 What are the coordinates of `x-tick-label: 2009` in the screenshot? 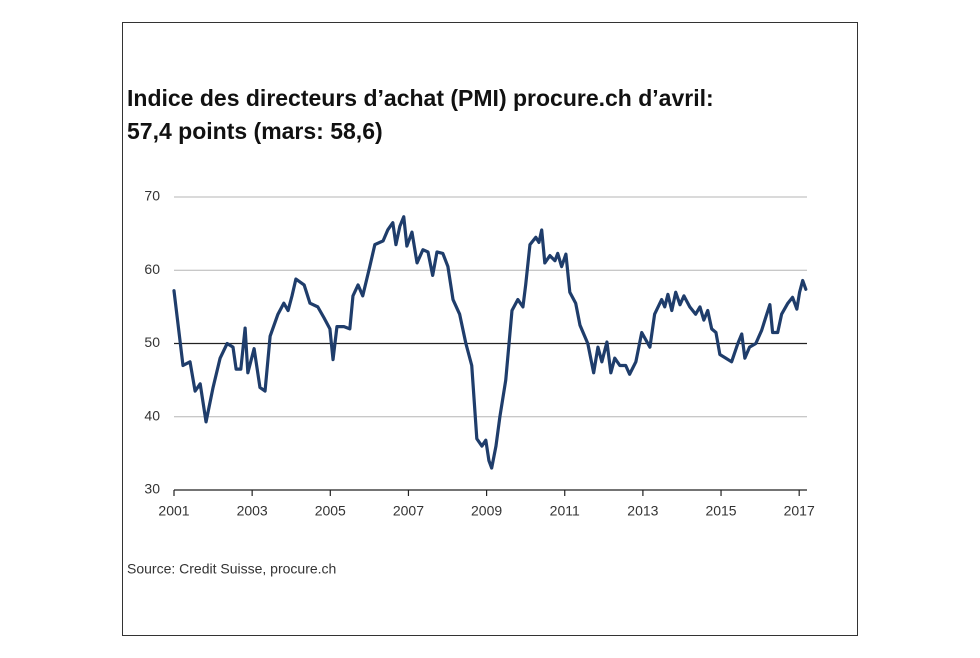 It's located at (486, 511).